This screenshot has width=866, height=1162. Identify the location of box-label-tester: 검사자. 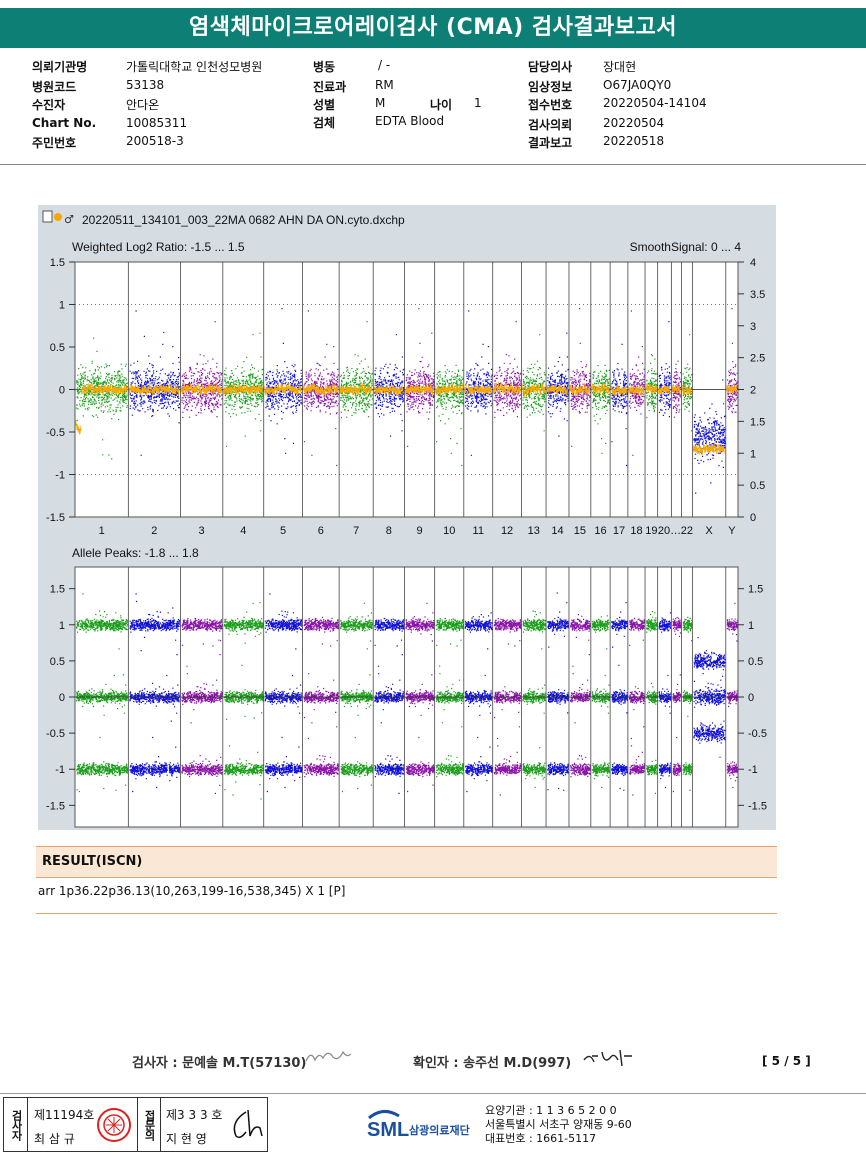
(16, 1124).